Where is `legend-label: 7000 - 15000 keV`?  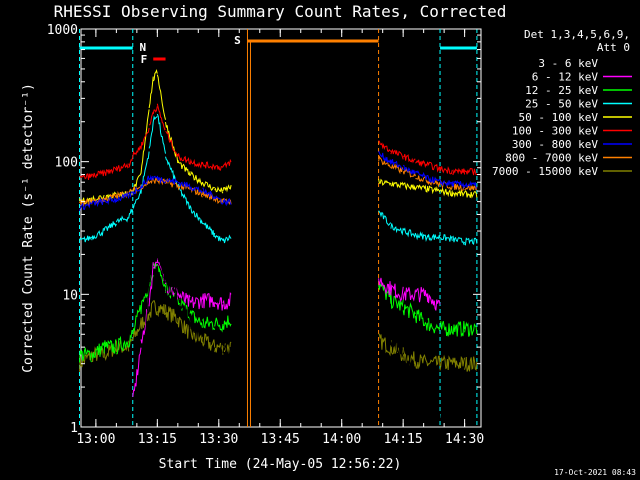 legend-label: 7000 - 15000 keV is located at coordinates (545, 171).